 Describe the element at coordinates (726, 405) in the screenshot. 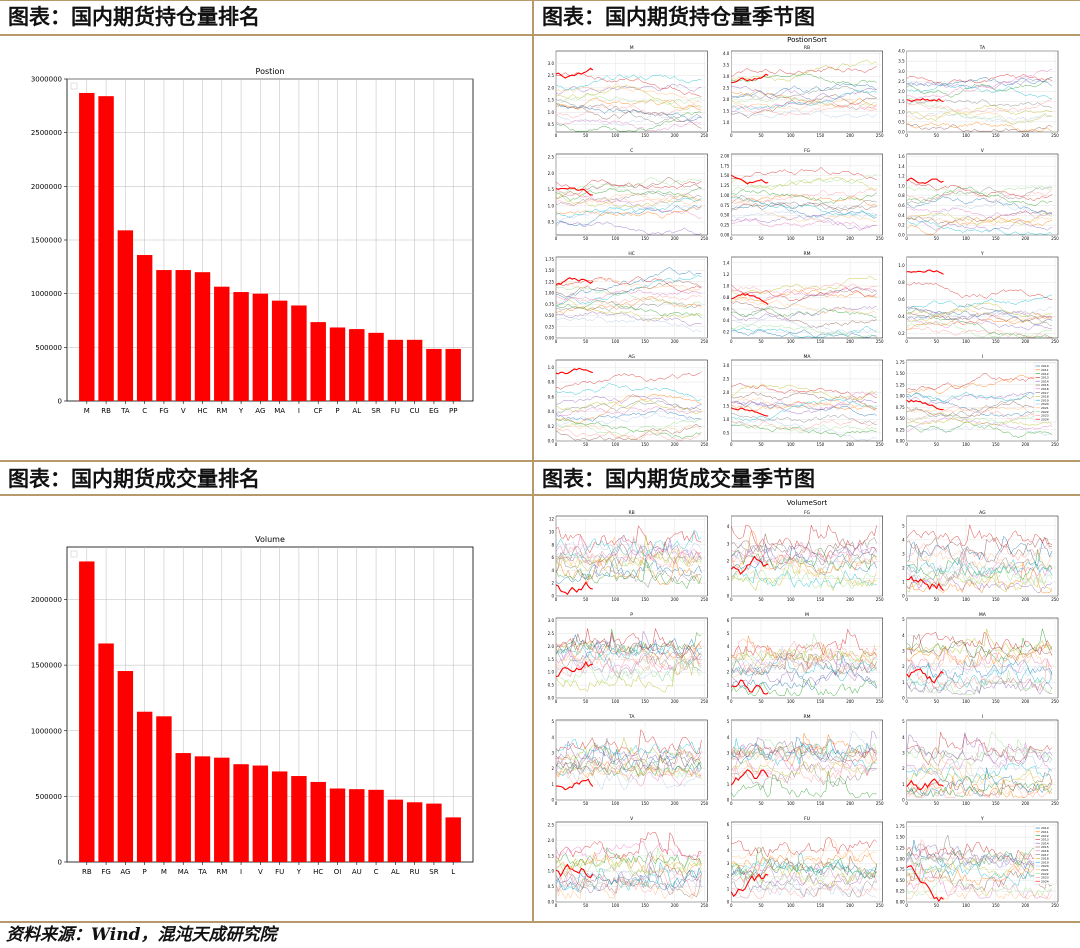

I see `y-tick-label: 1.5` at that location.